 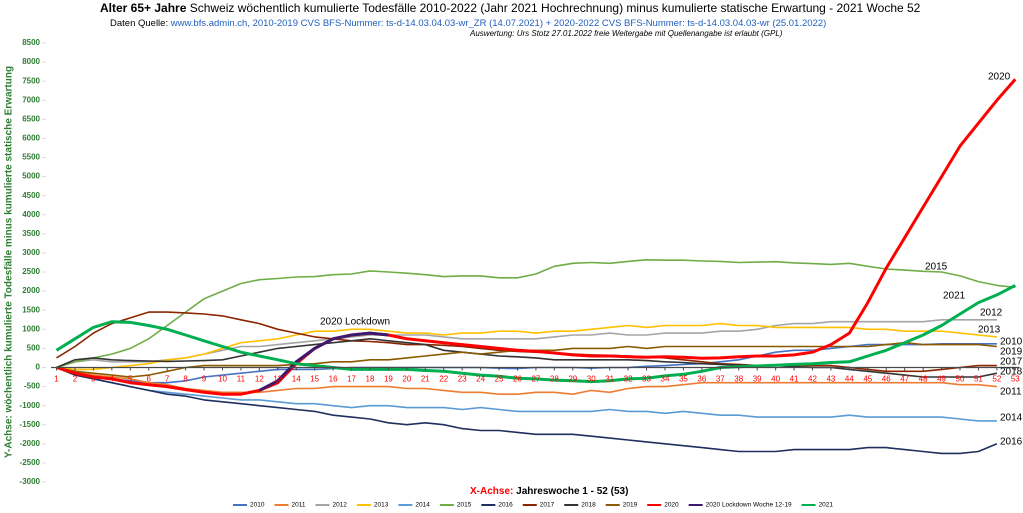 I want to click on x-tick-label: 10, so click(x=222, y=379).